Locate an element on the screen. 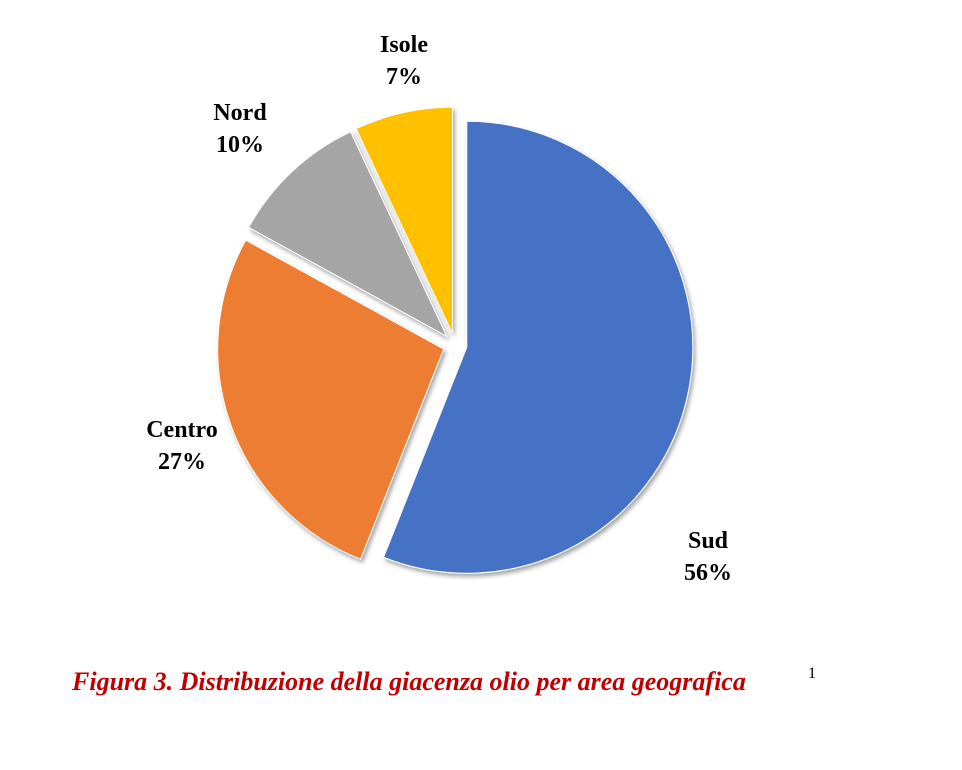 This screenshot has width=962, height=770. slice-label: Nord is located at coordinates (240, 113).